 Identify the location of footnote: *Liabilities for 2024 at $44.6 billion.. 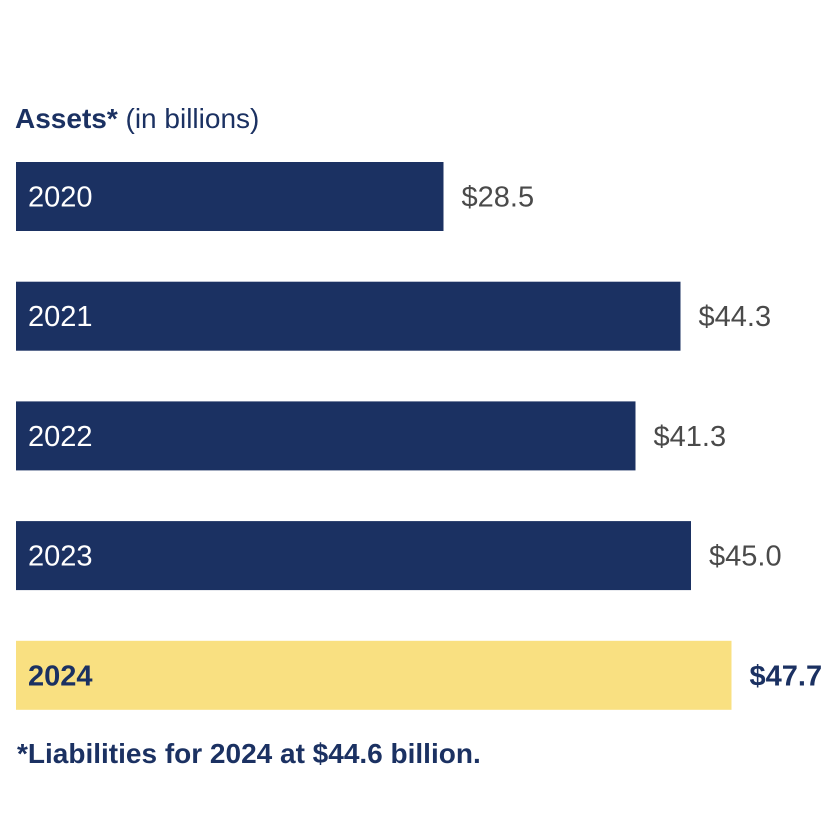
(249, 753).